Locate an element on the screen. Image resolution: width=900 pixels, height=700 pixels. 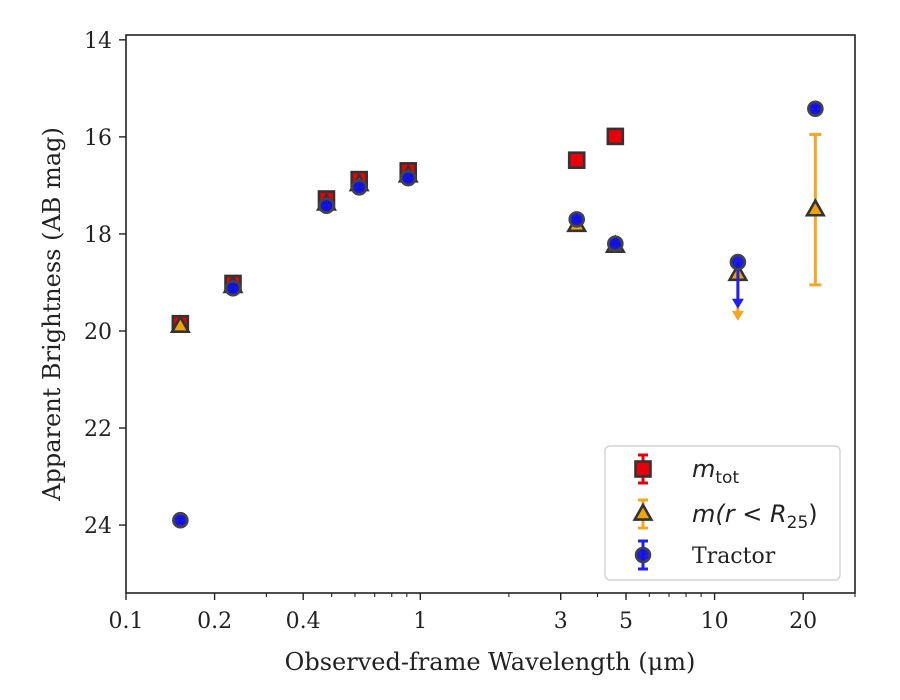
legend-label-base: m(r < R is located at coordinates (739, 514).